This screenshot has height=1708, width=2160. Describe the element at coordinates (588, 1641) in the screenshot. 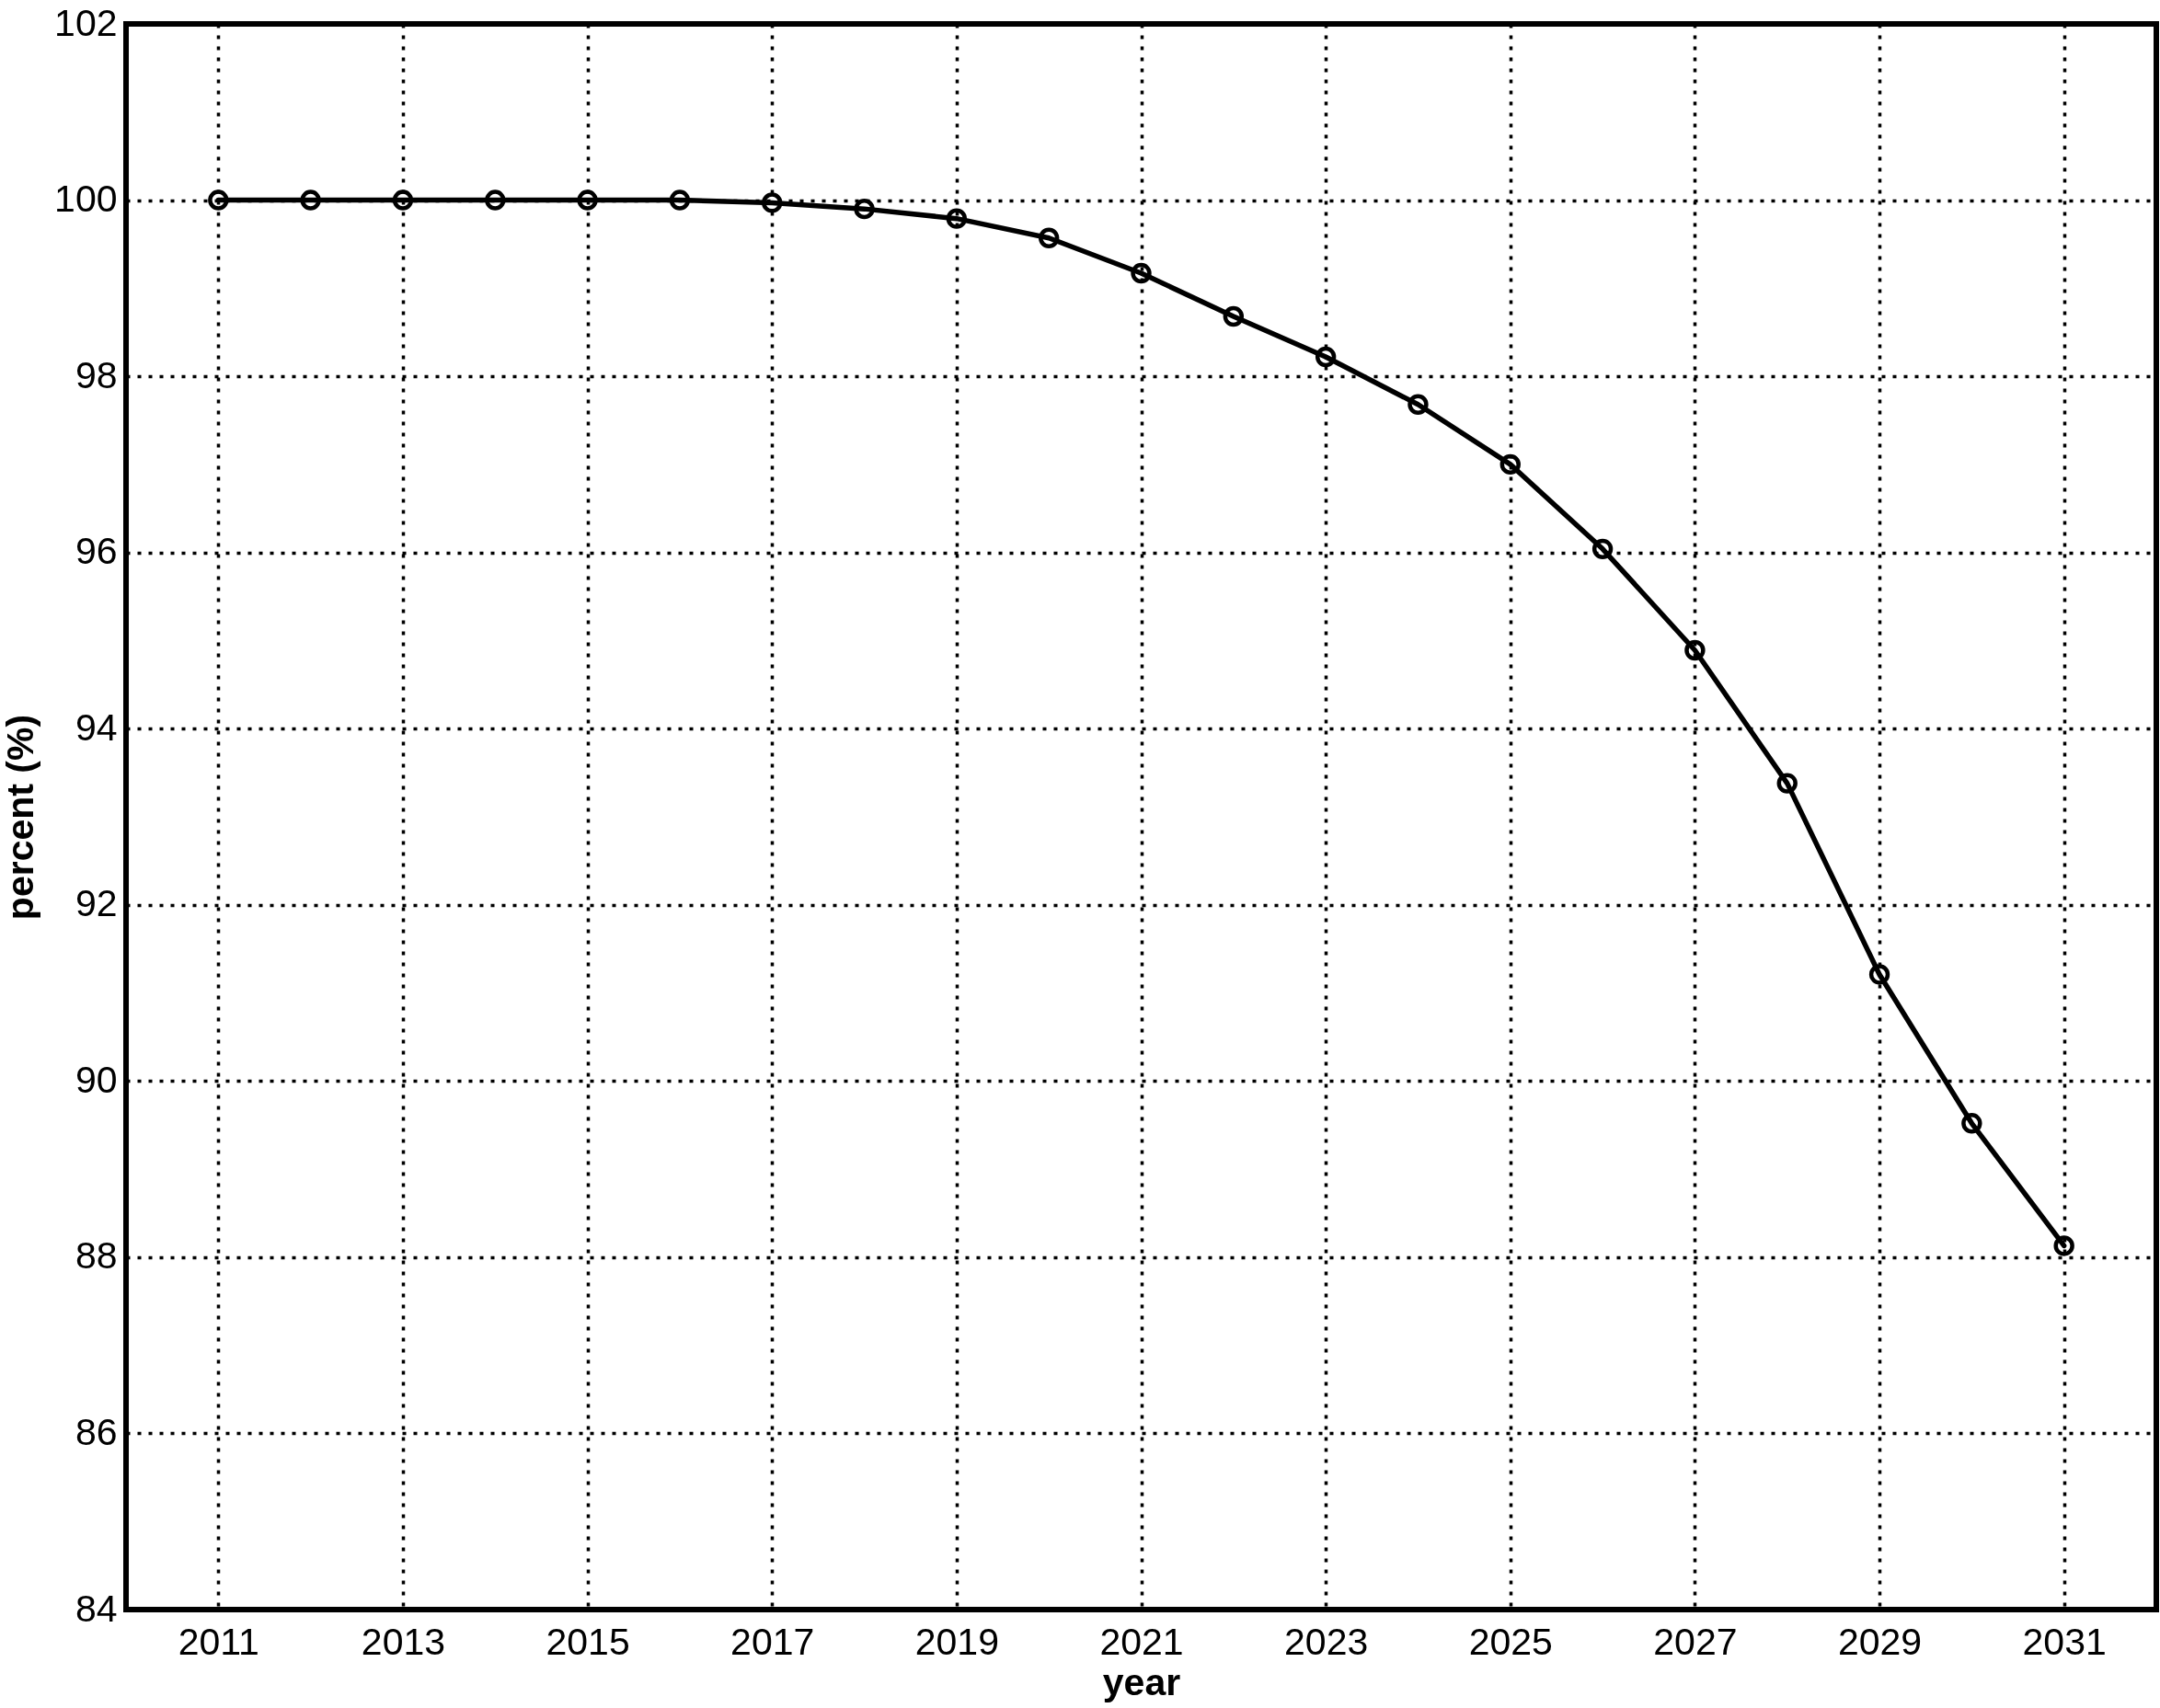

I see `x-tick-label: 2015` at that location.